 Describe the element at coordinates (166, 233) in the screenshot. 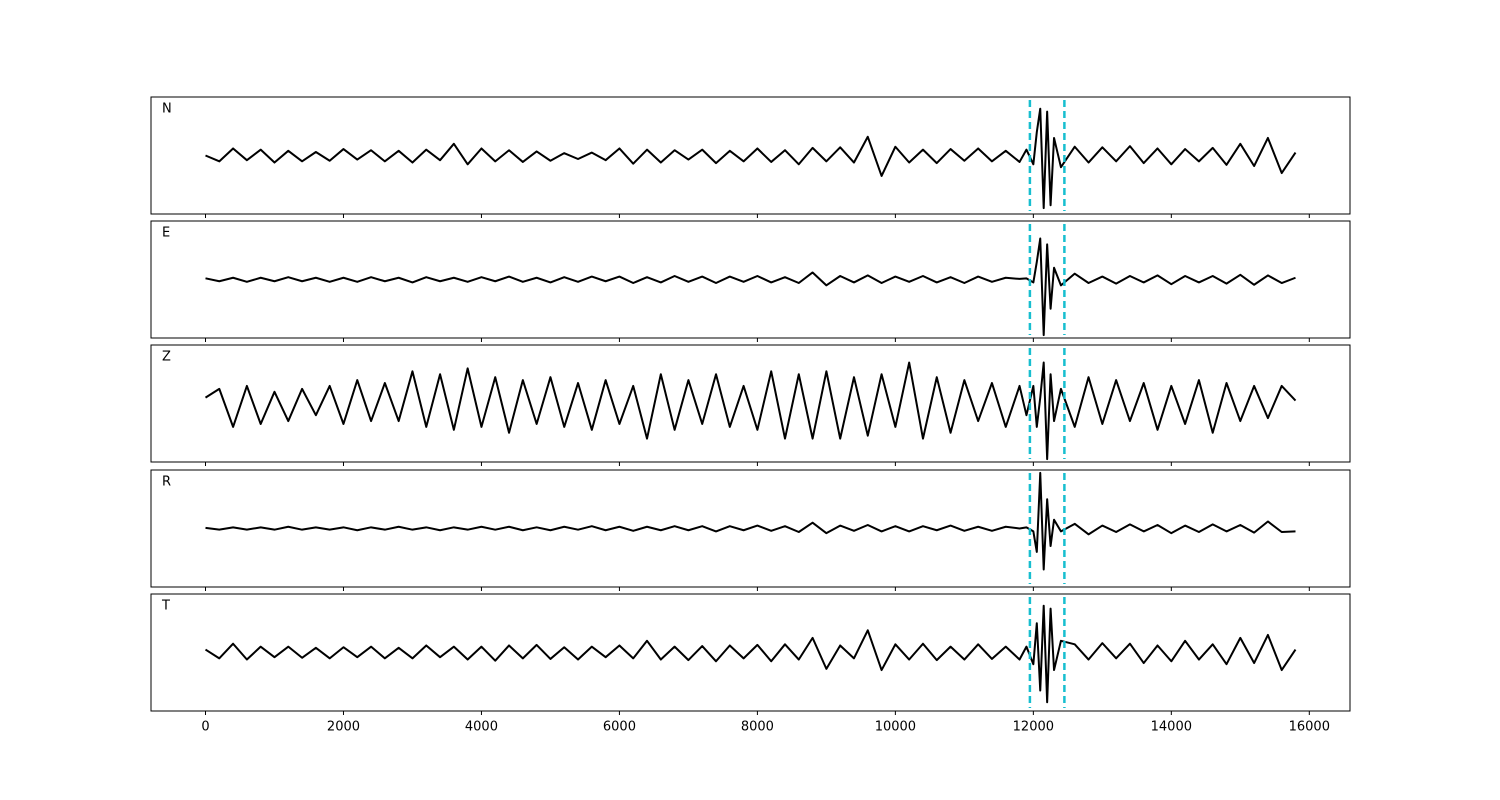

I see `panel-label: E` at that location.